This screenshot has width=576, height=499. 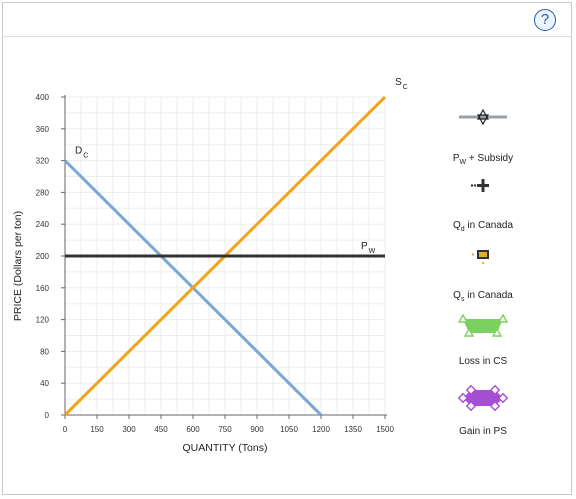 What do you see at coordinates (483, 254) in the screenshot?
I see `square-marker` at bounding box center [483, 254].